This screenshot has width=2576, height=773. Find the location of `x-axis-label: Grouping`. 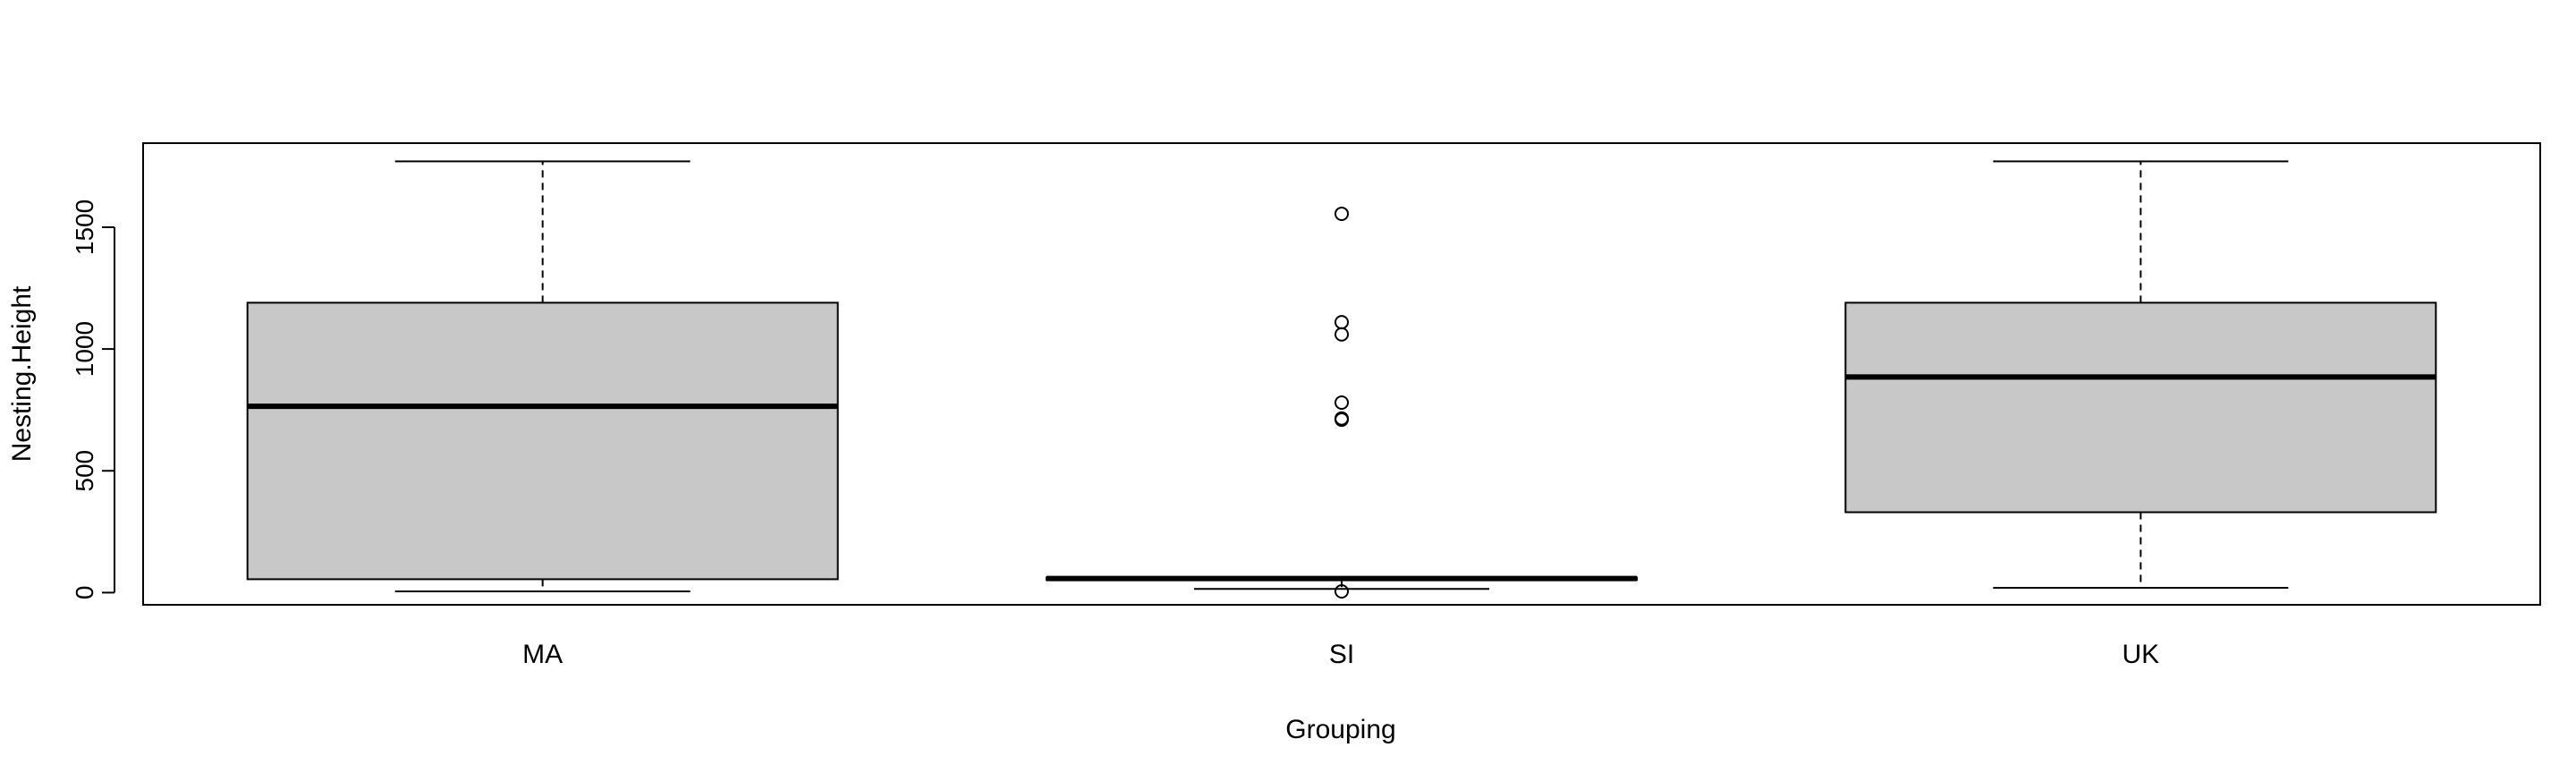

x-axis-label: Grouping is located at coordinates (1340, 729).